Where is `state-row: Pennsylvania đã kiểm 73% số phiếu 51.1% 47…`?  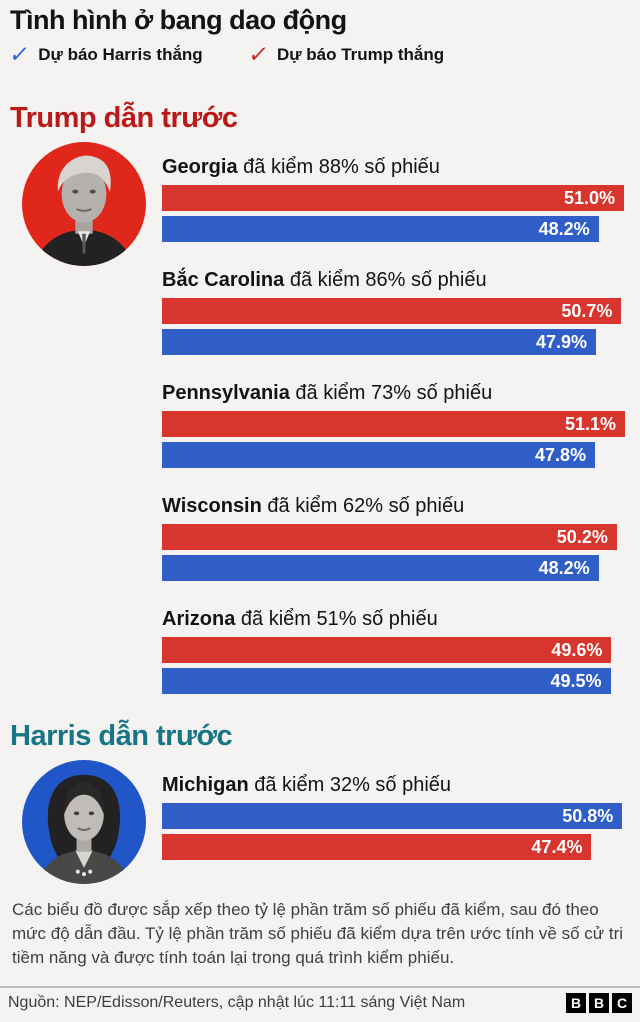
state-row: Pennsylvania đã kiểm 73% số phiếu 51.1% 47… is located at coordinates (393, 424).